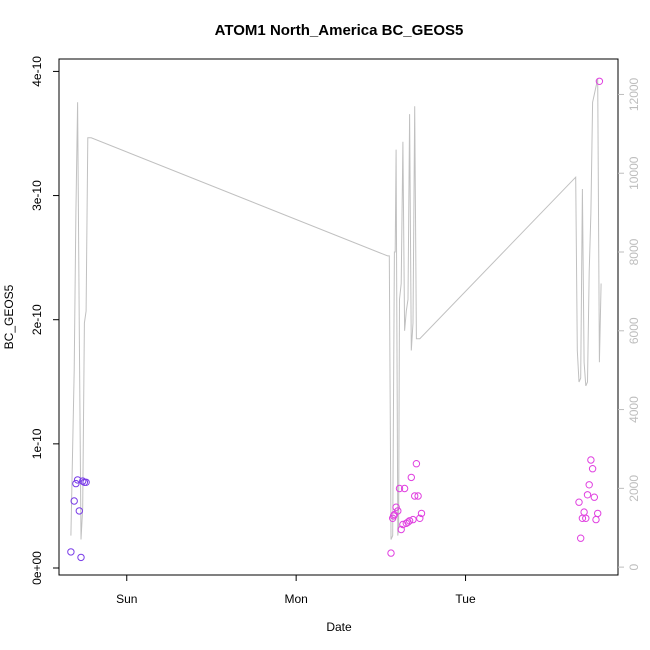 Image resolution: width=650 pixels, height=650 pixels. What do you see at coordinates (634, 409) in the screenshot?
I see `y-right-tick-label-2: 4000` at bounding box center [634, 409].